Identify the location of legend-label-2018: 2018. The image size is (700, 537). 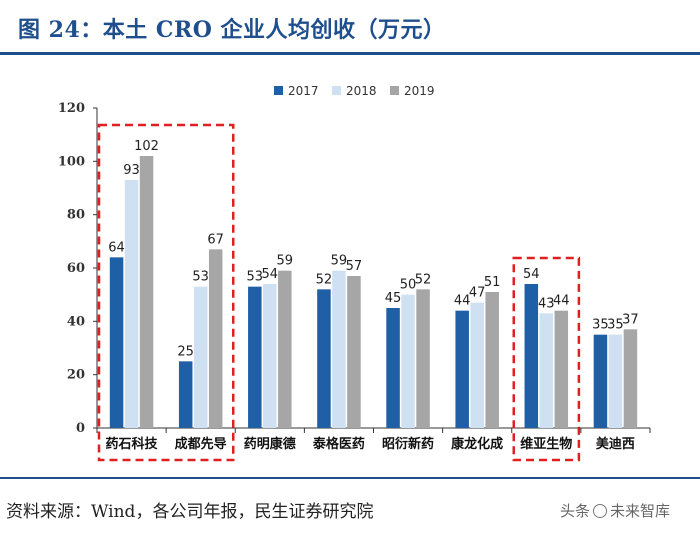
(361, 91).